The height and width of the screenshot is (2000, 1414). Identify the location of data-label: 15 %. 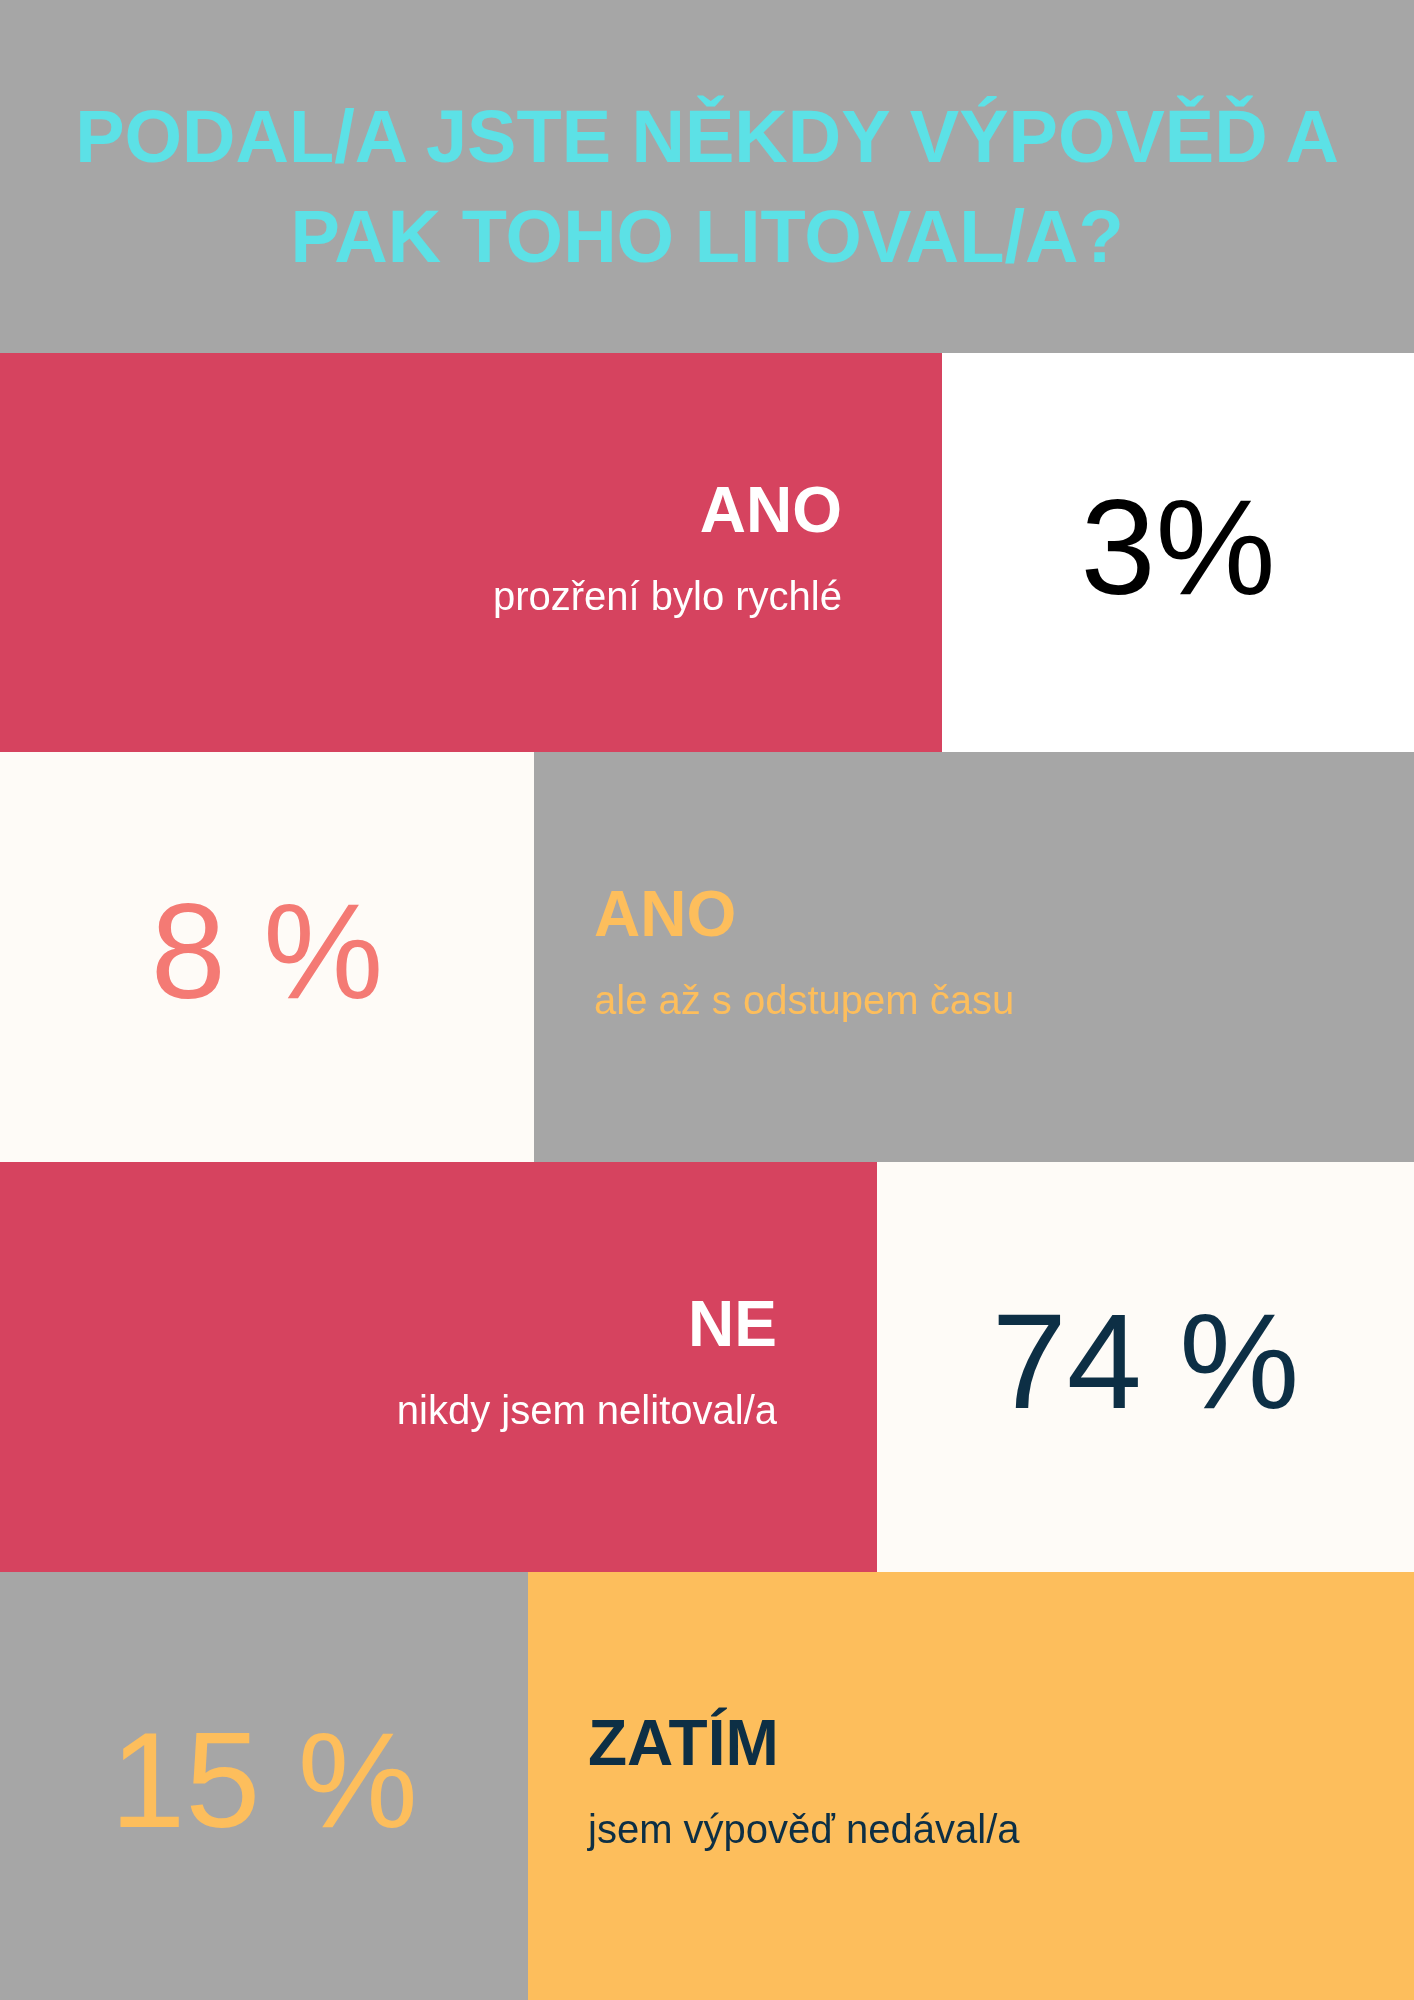
(264, 1780).